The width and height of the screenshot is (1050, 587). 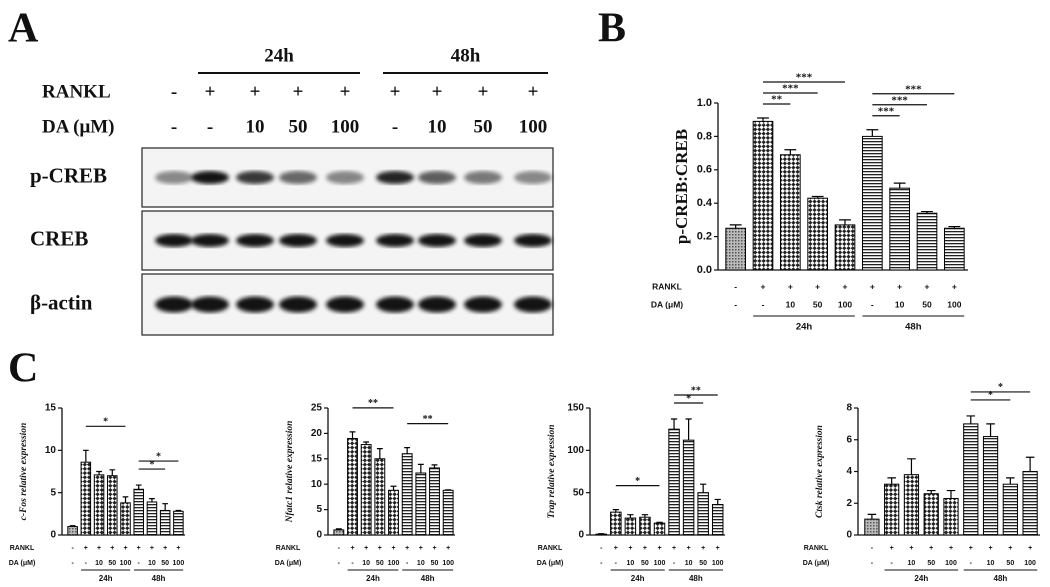 I want to click on y-tick-label: 15, so click(x=317, y=458).